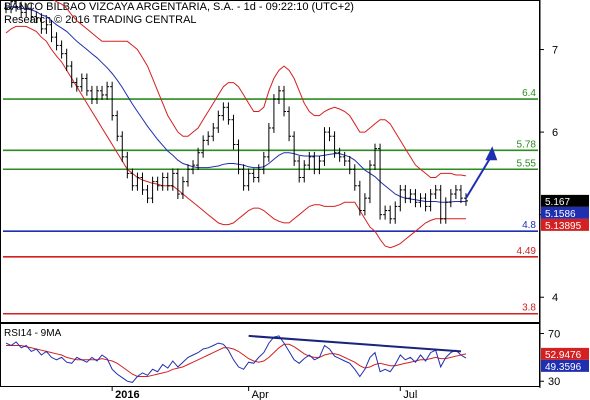 This screenshot has width=590, height=400. What do you see at coordinates (260, 394) in the screenshot?
I see `time-tick-label: Apr` at bounding box center [260, 394].